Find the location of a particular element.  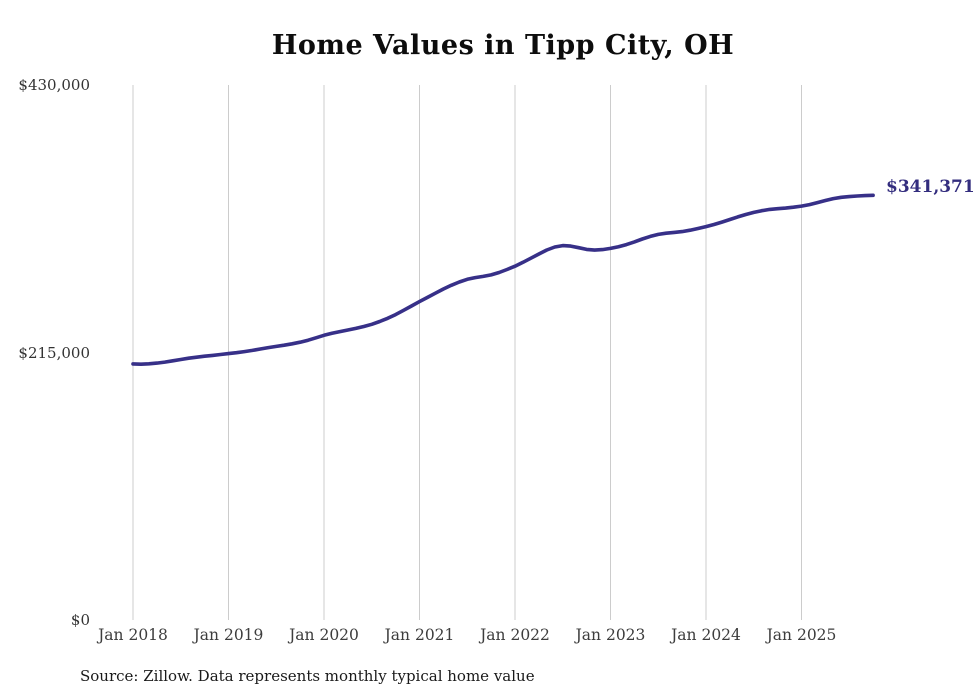

y-axis-tick-label: $430,000 is located at coordinates (54, 85).